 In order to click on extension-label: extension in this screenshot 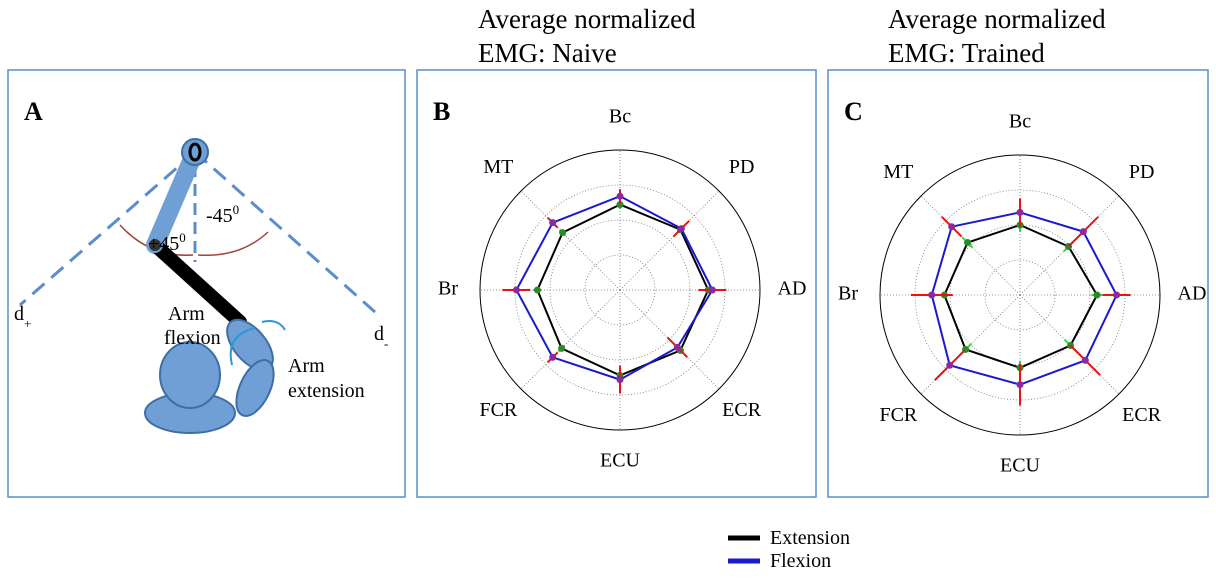, I will do `click(326, 391)`.